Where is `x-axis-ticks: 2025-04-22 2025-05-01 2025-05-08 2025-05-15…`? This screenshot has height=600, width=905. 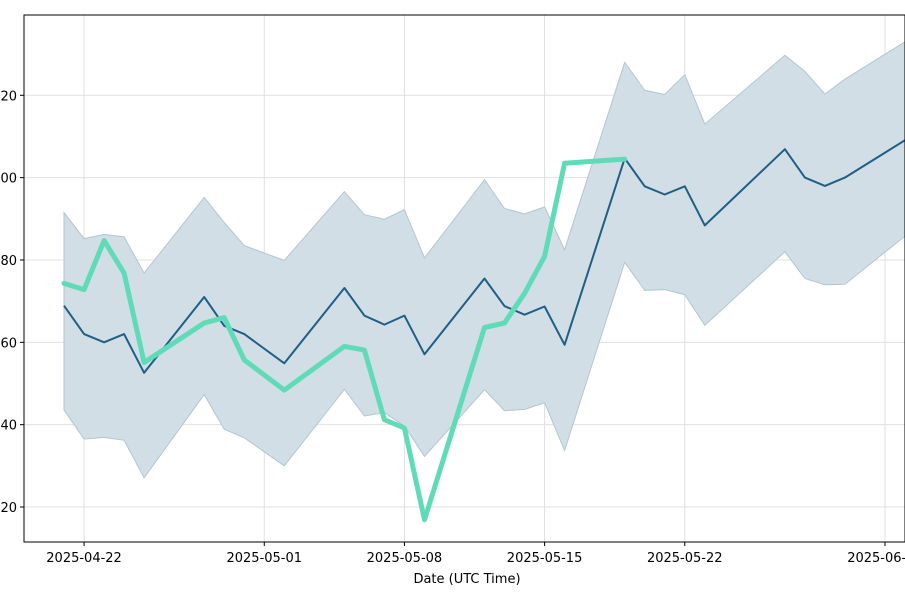
x-axis-ticks: 2025-04-22 2025-05-01 2025-05-08 2025-05-15… is located at coordinates (475, 554).